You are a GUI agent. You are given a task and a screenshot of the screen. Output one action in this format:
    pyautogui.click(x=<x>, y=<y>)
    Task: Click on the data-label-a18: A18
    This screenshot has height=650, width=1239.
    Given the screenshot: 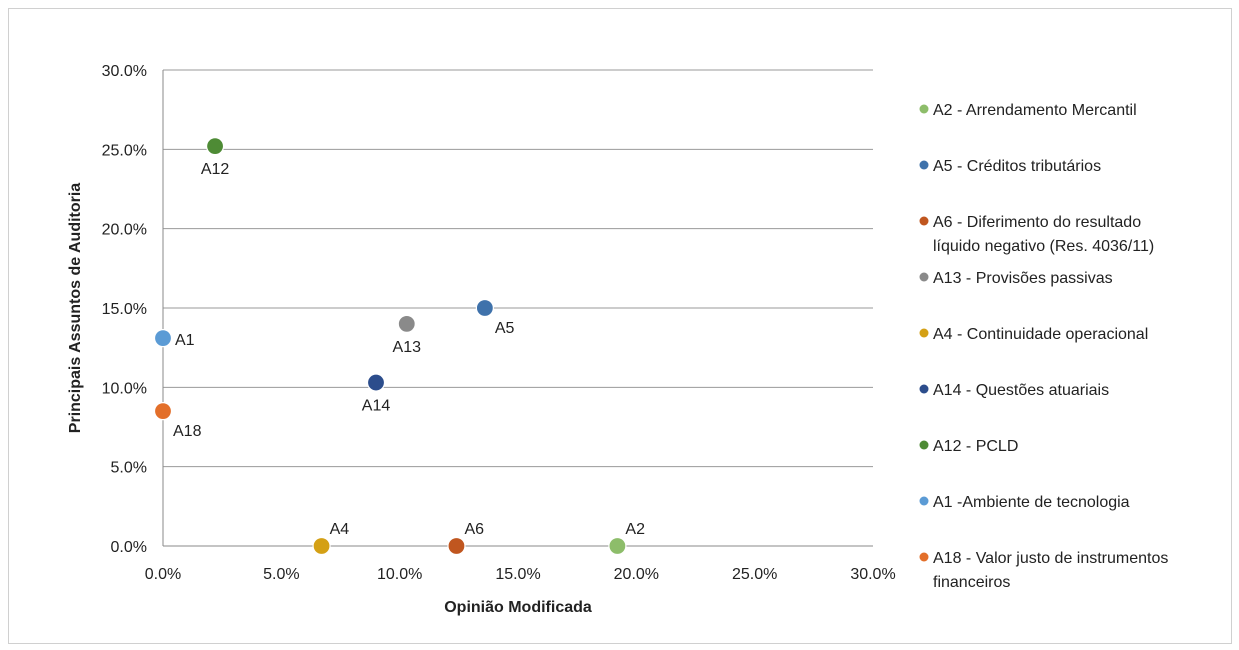 What is the action you would take?
    pyautogui.click(x=187, y=431)
    